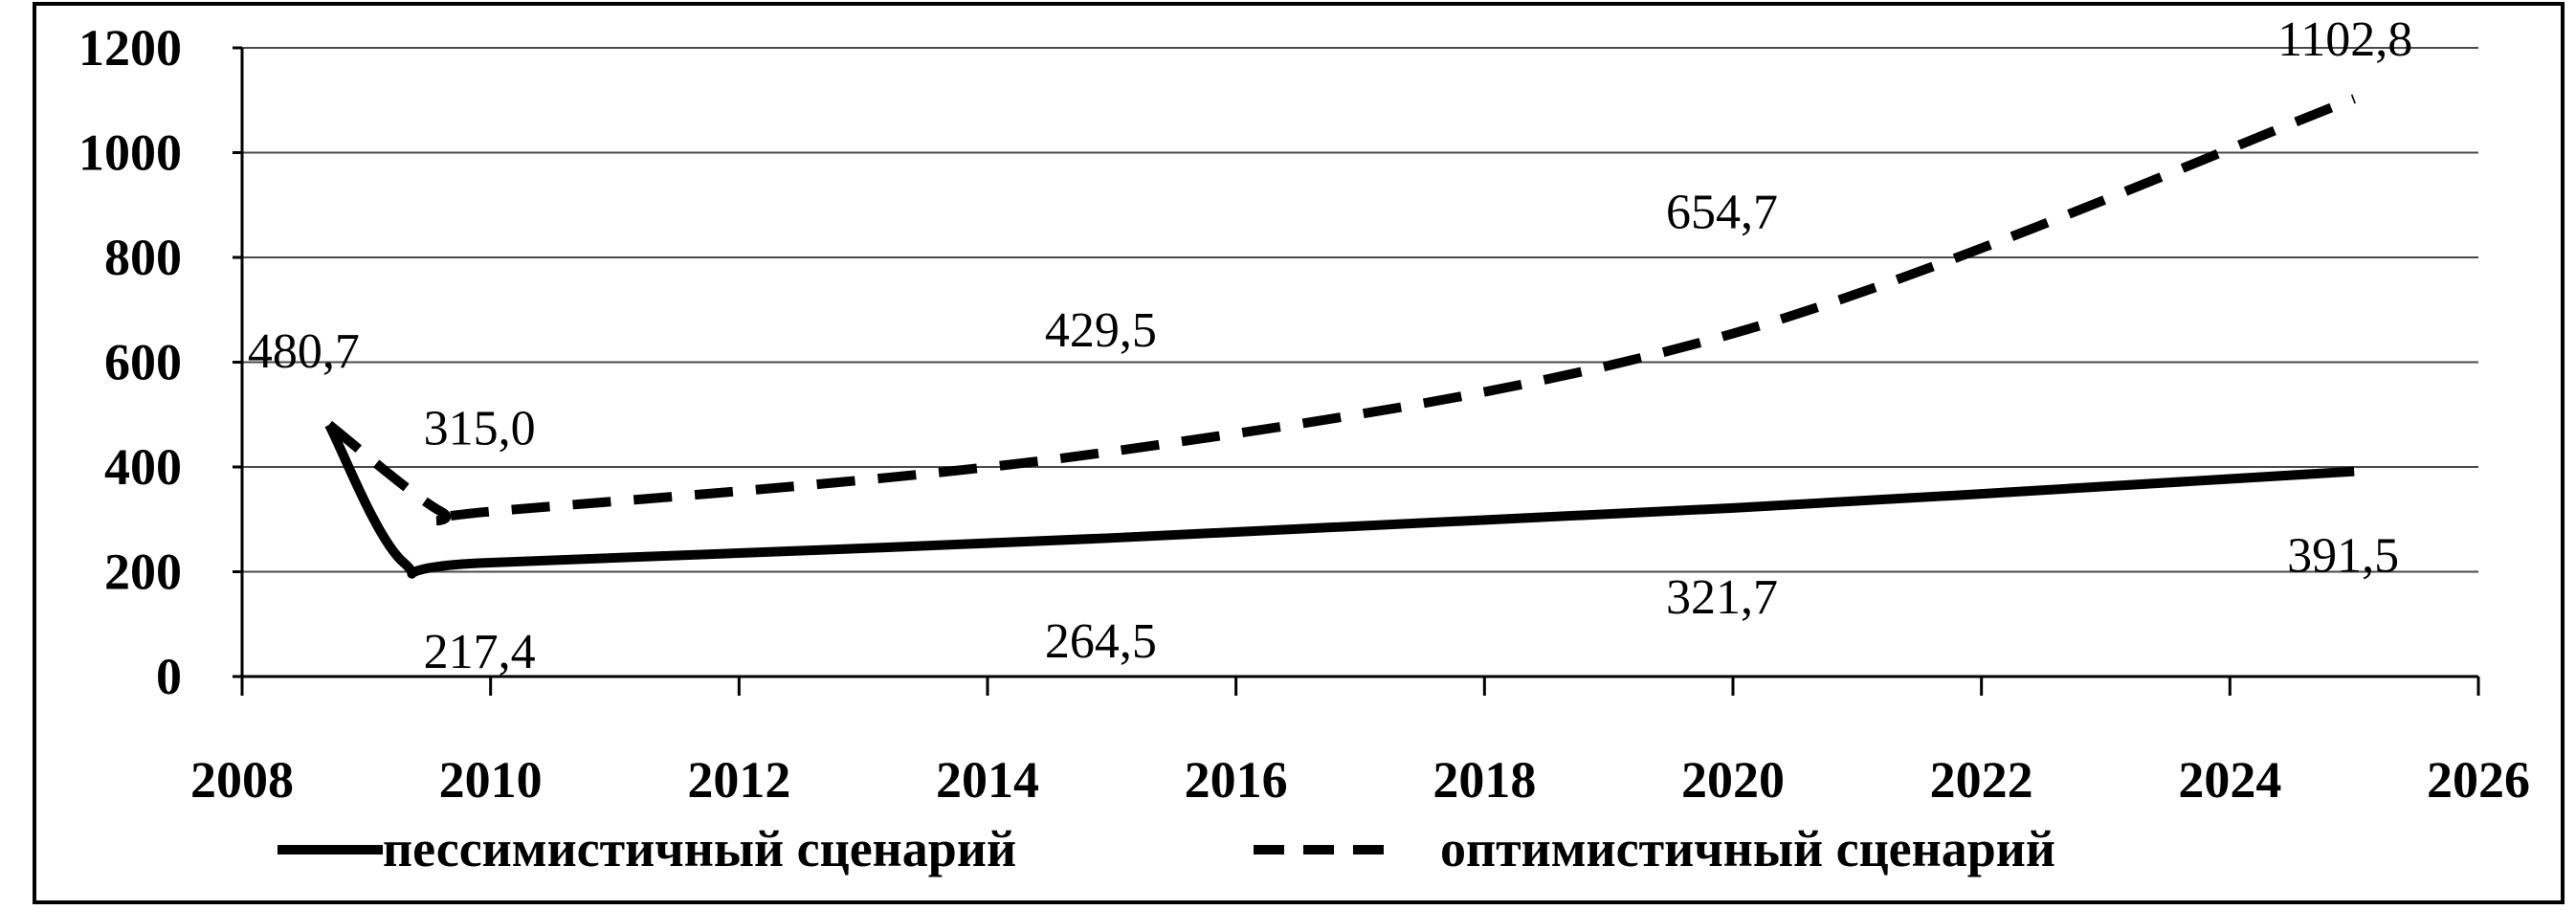 This screenshot has height=910, width=2576. I want to click on x-tick-label: 2014, so click(987, 780).